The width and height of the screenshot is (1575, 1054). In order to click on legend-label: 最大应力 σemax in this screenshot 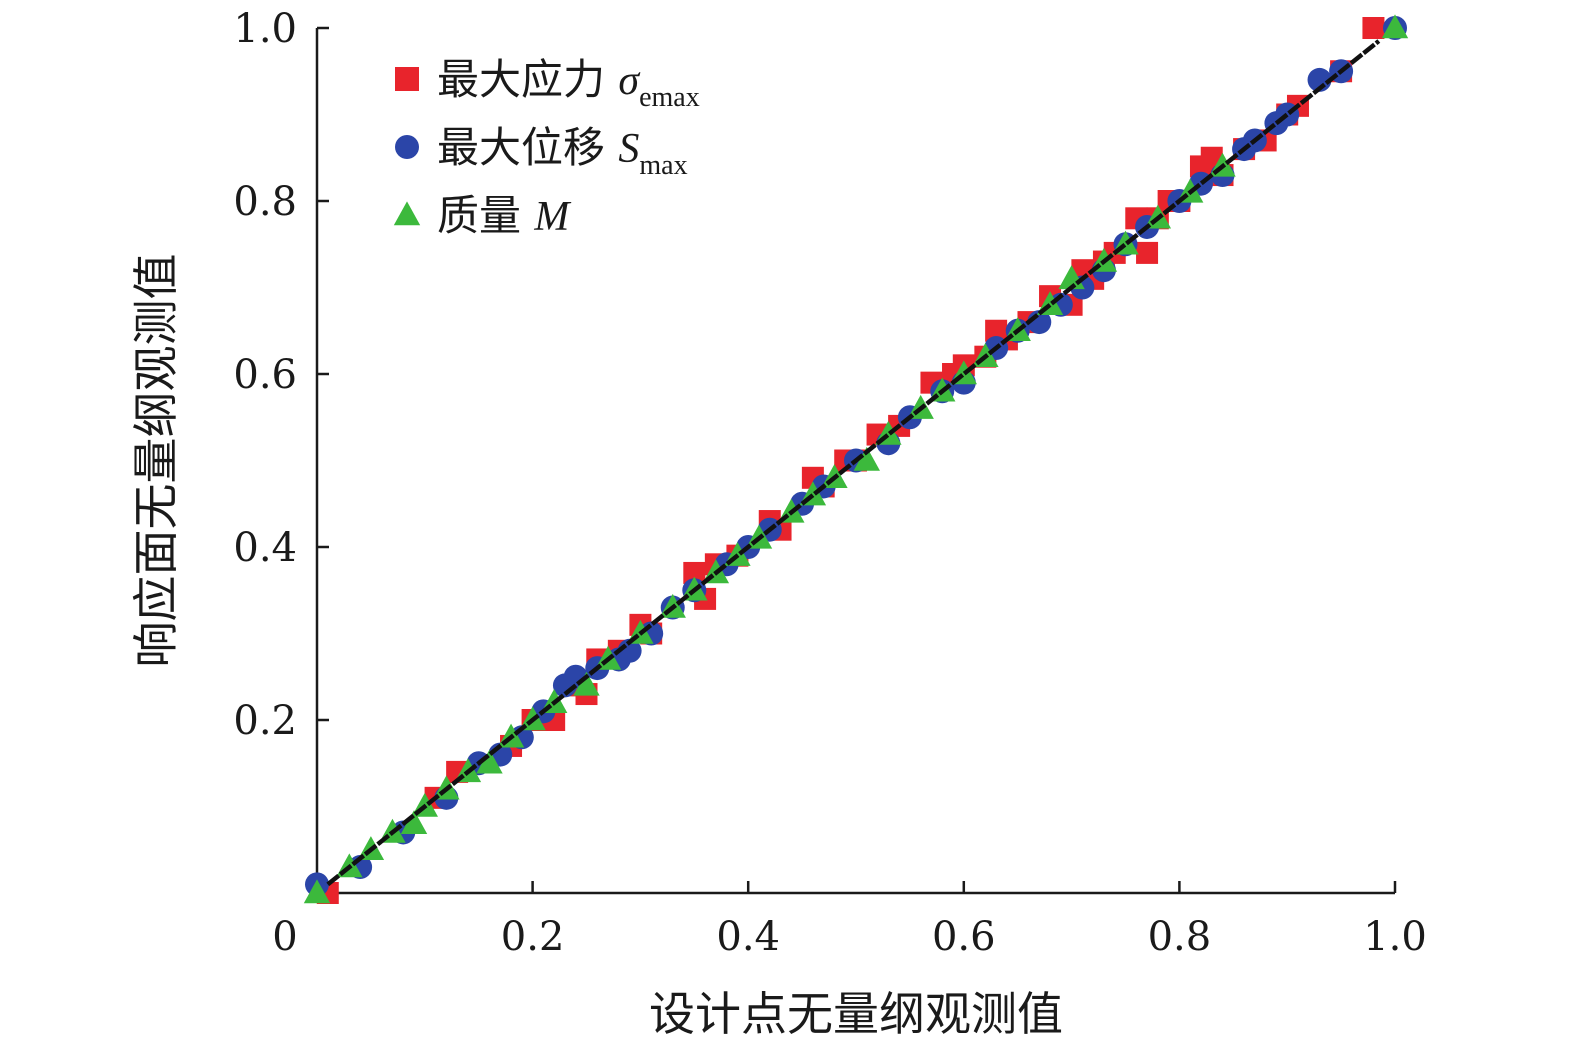, I will do `click(568, 84)`.